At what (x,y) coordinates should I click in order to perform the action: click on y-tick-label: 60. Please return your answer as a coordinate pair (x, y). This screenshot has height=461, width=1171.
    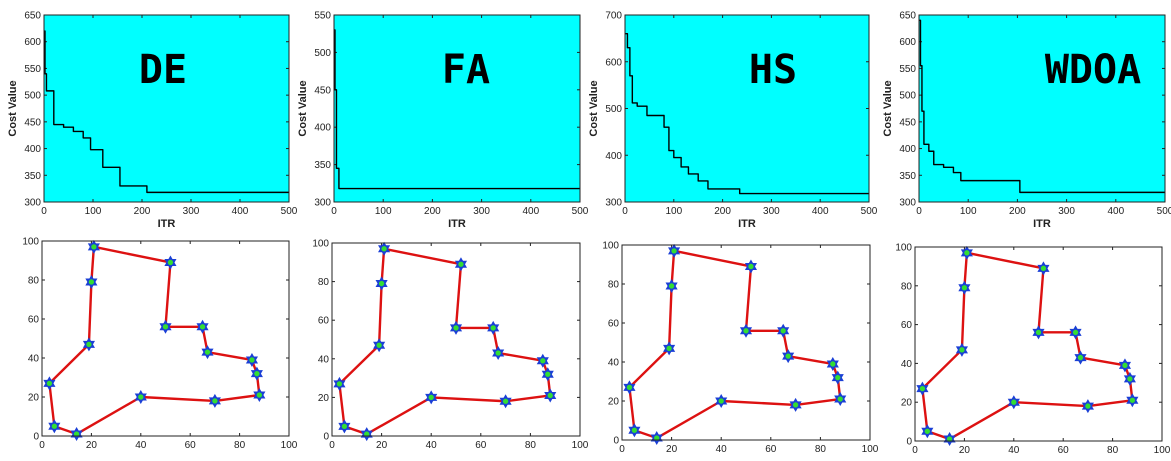
    Looking at the image, I should click on (614, 324).